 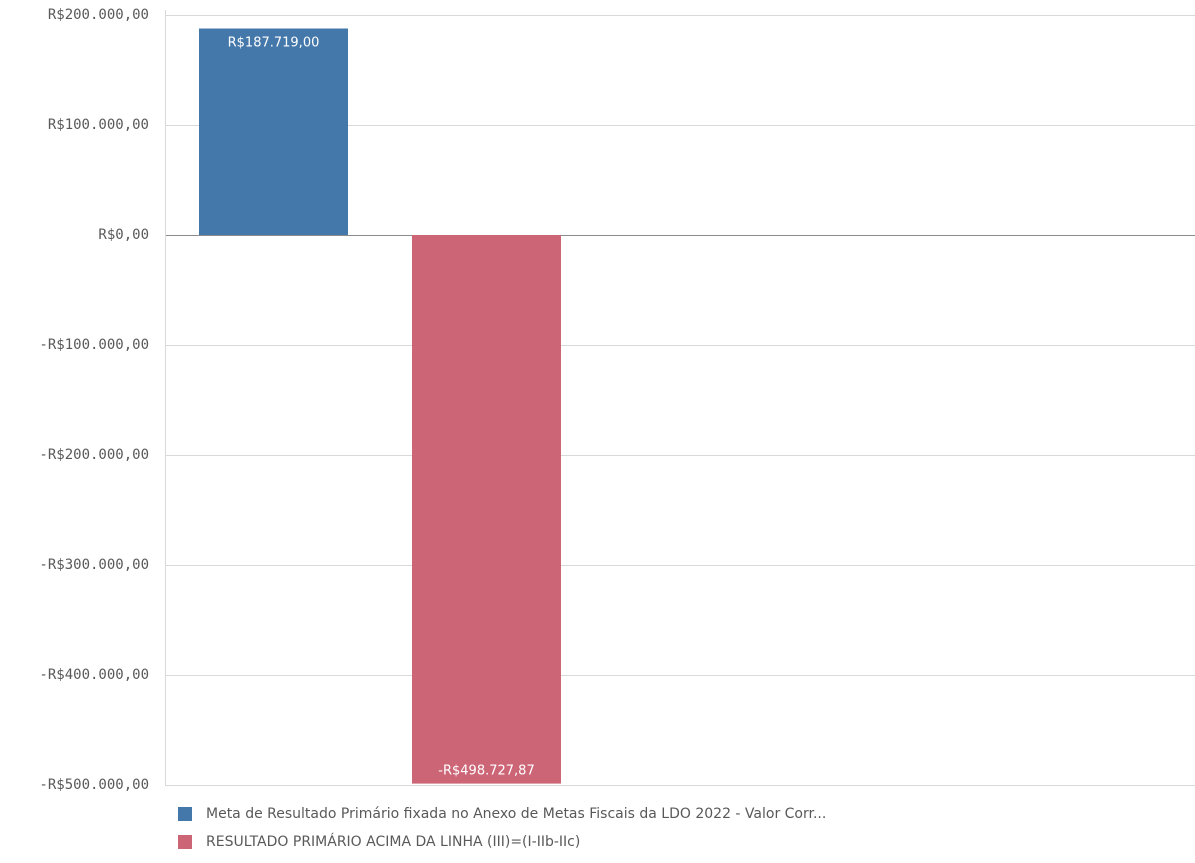 I want to click on y-tick-label: -R$100.000,00, so click(x=94, y=345).